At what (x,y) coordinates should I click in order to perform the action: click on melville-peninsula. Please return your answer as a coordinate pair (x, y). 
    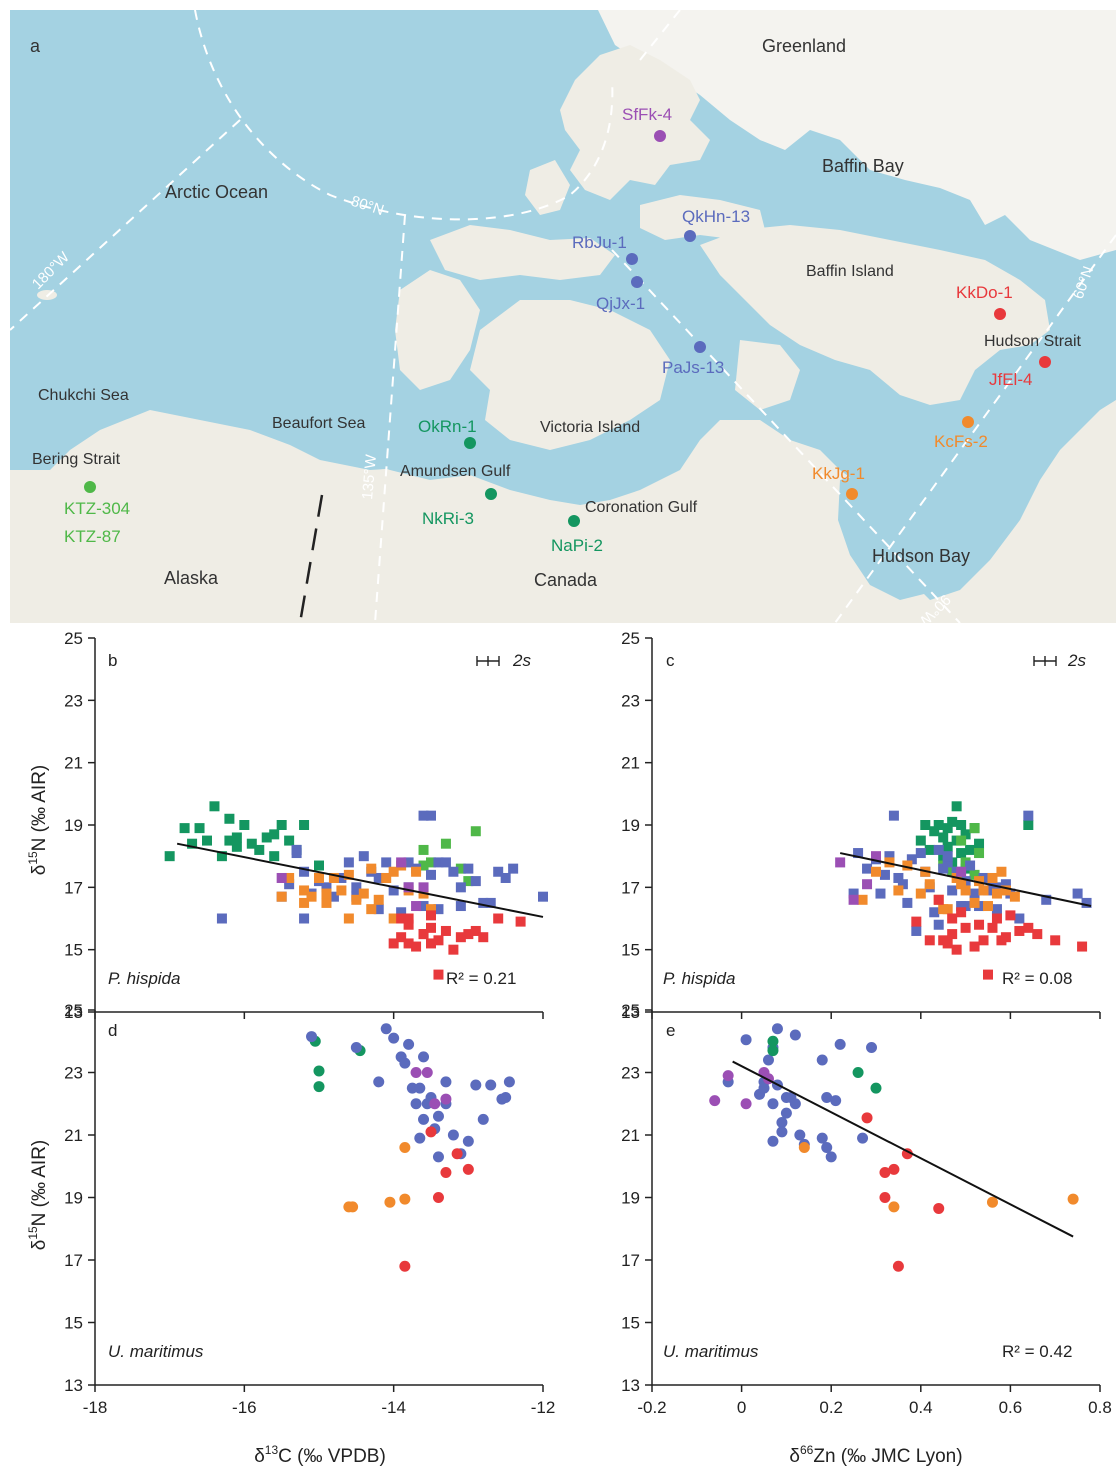
    Looking at the image, I should click on (767, 375).